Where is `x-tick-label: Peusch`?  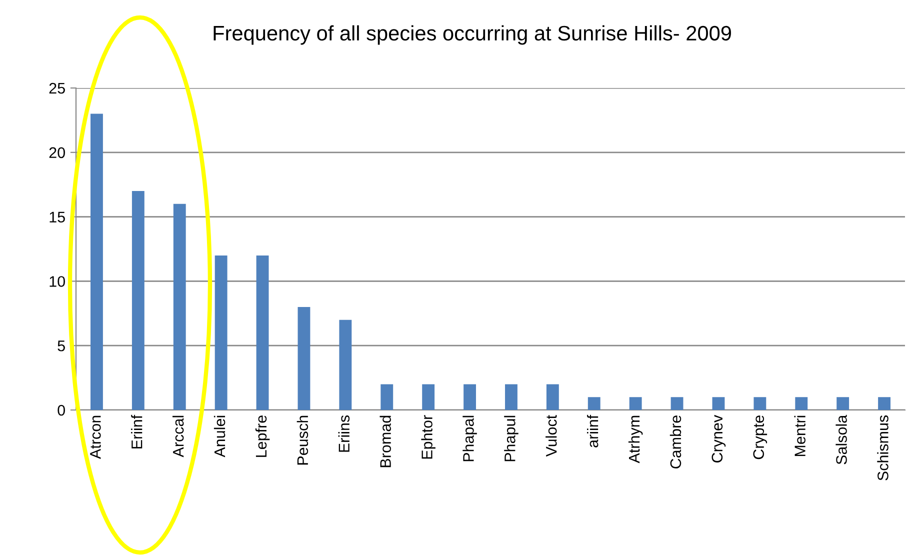 x-tick-label: Peusch is located at coordinates (302, 440).